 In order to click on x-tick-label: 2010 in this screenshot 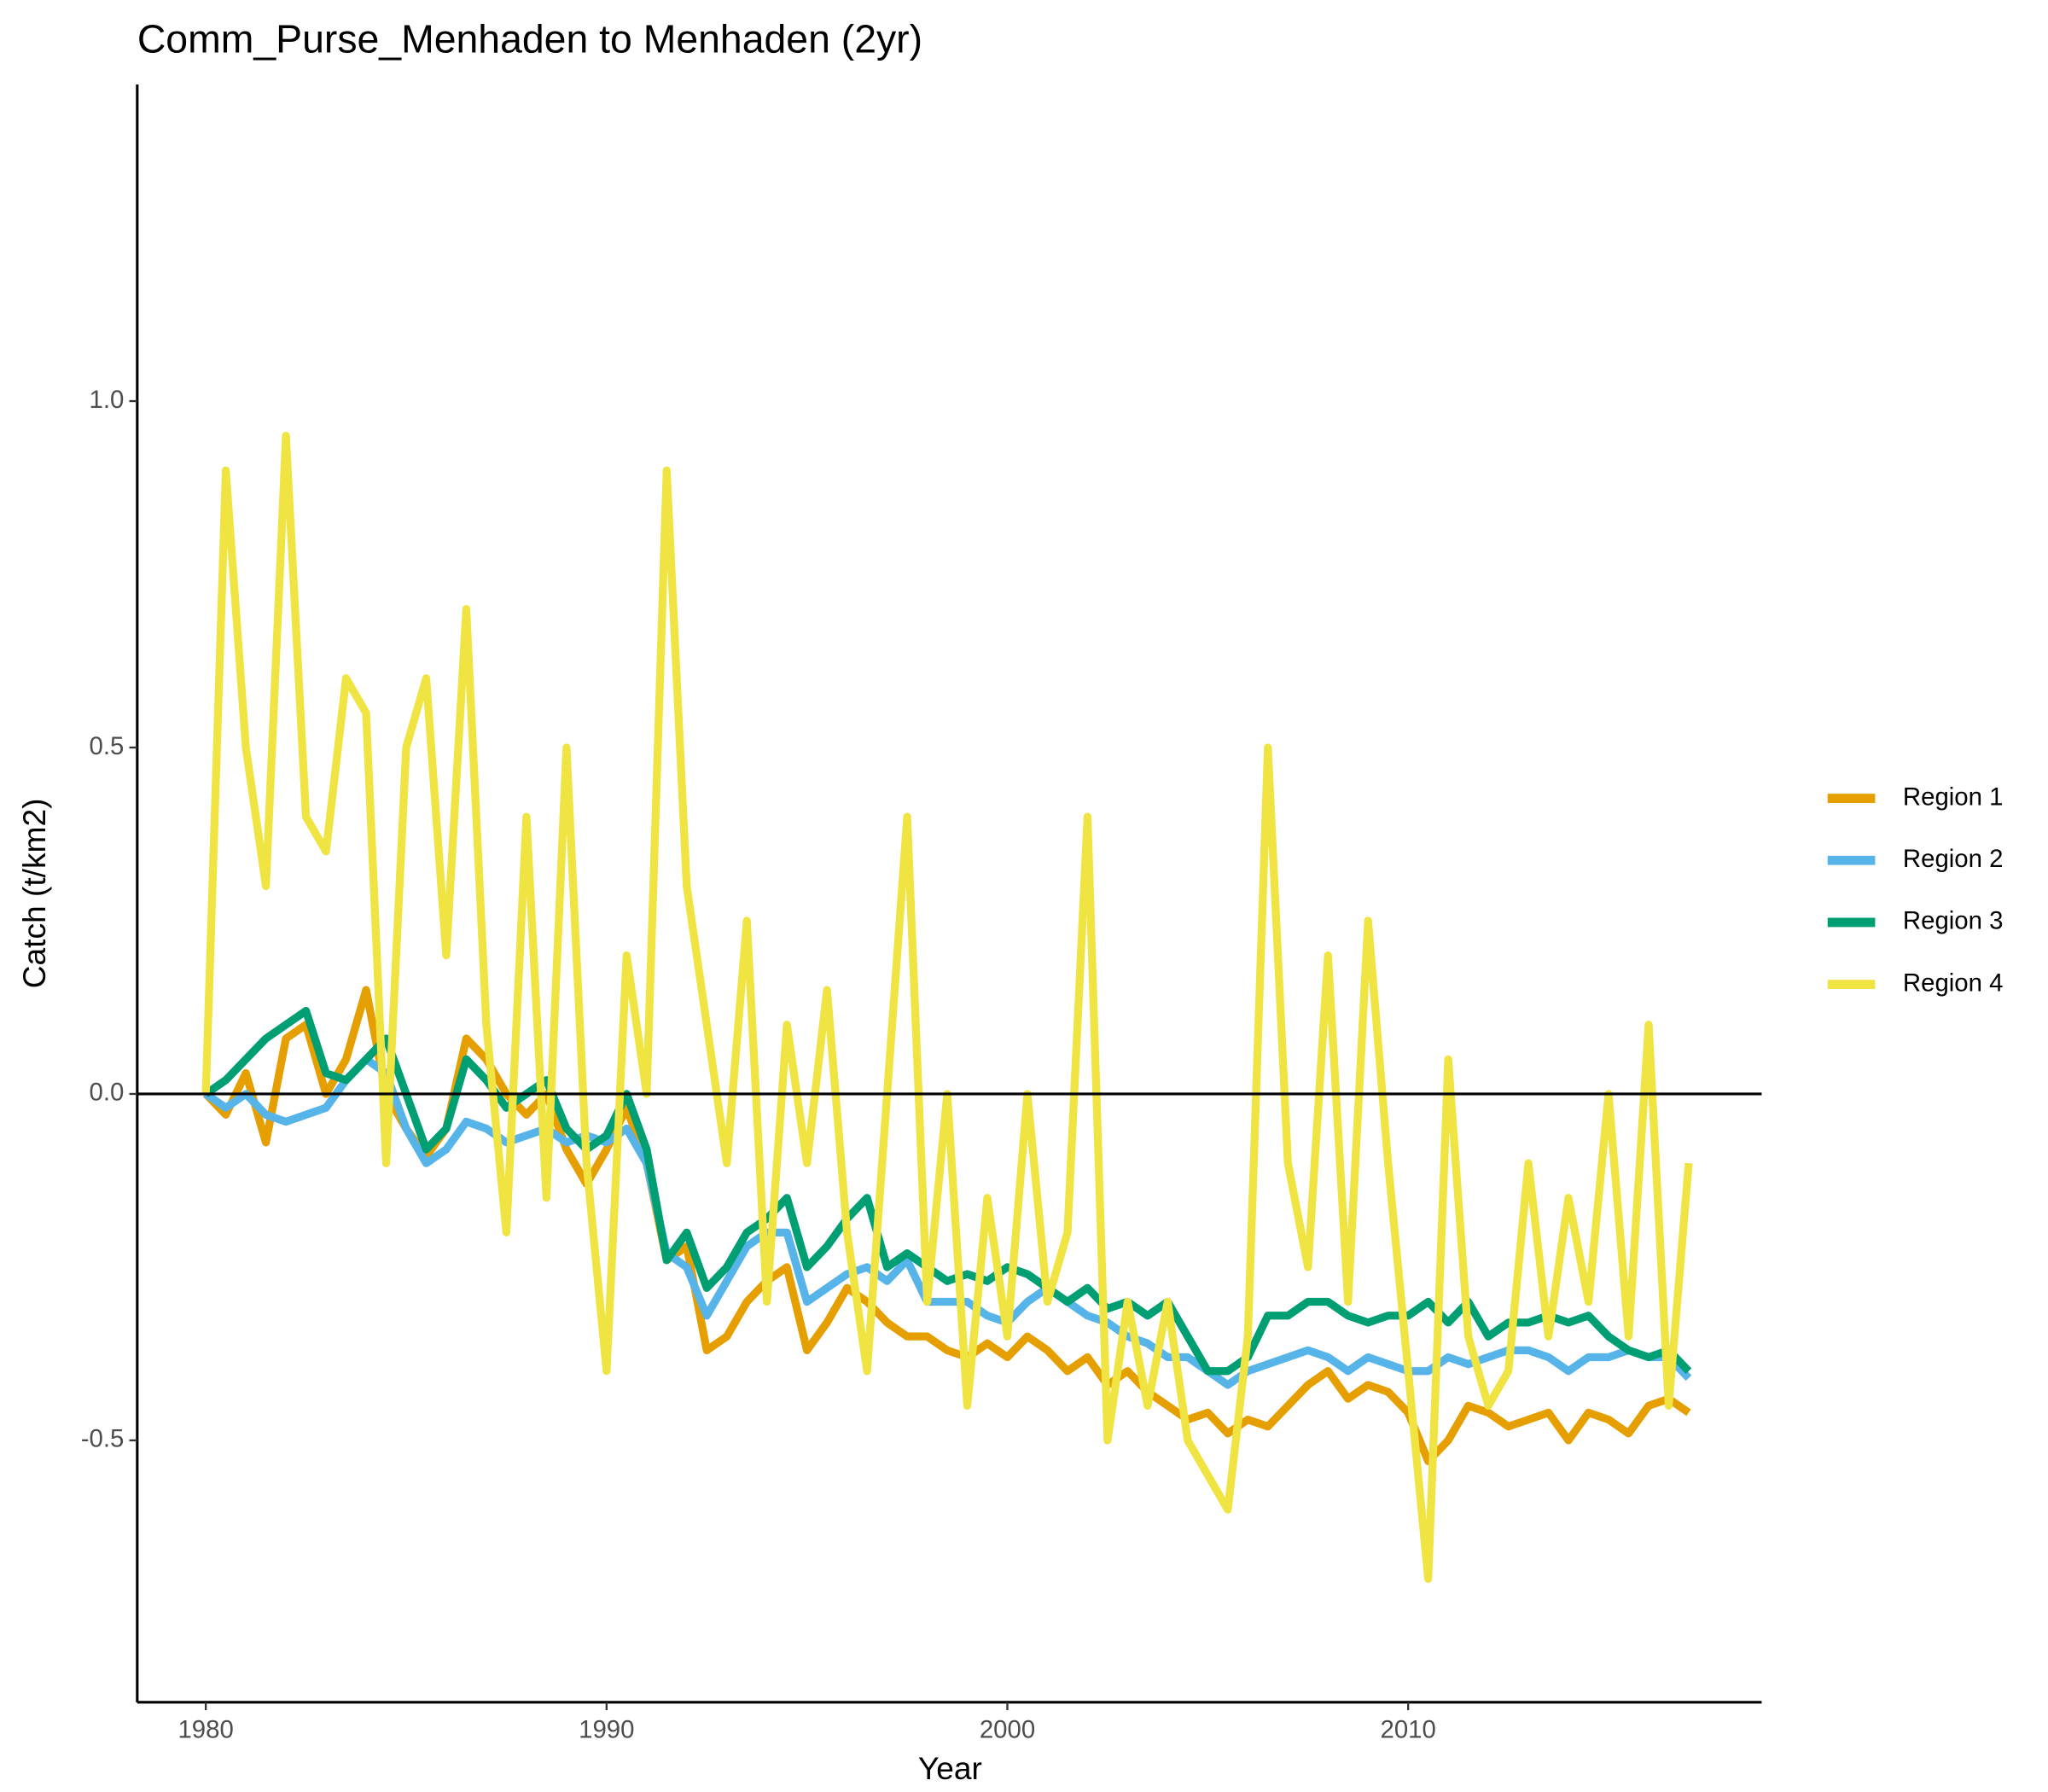, I will do `click(1407, 1730)`.